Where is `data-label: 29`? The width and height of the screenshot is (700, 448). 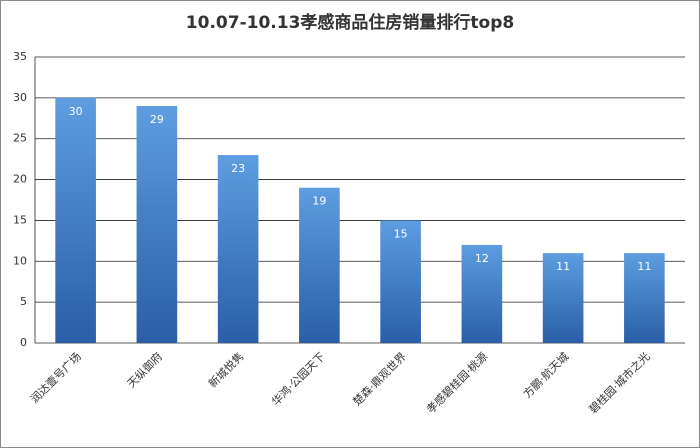
data-label: 29 is located at coordinates (157, 119).